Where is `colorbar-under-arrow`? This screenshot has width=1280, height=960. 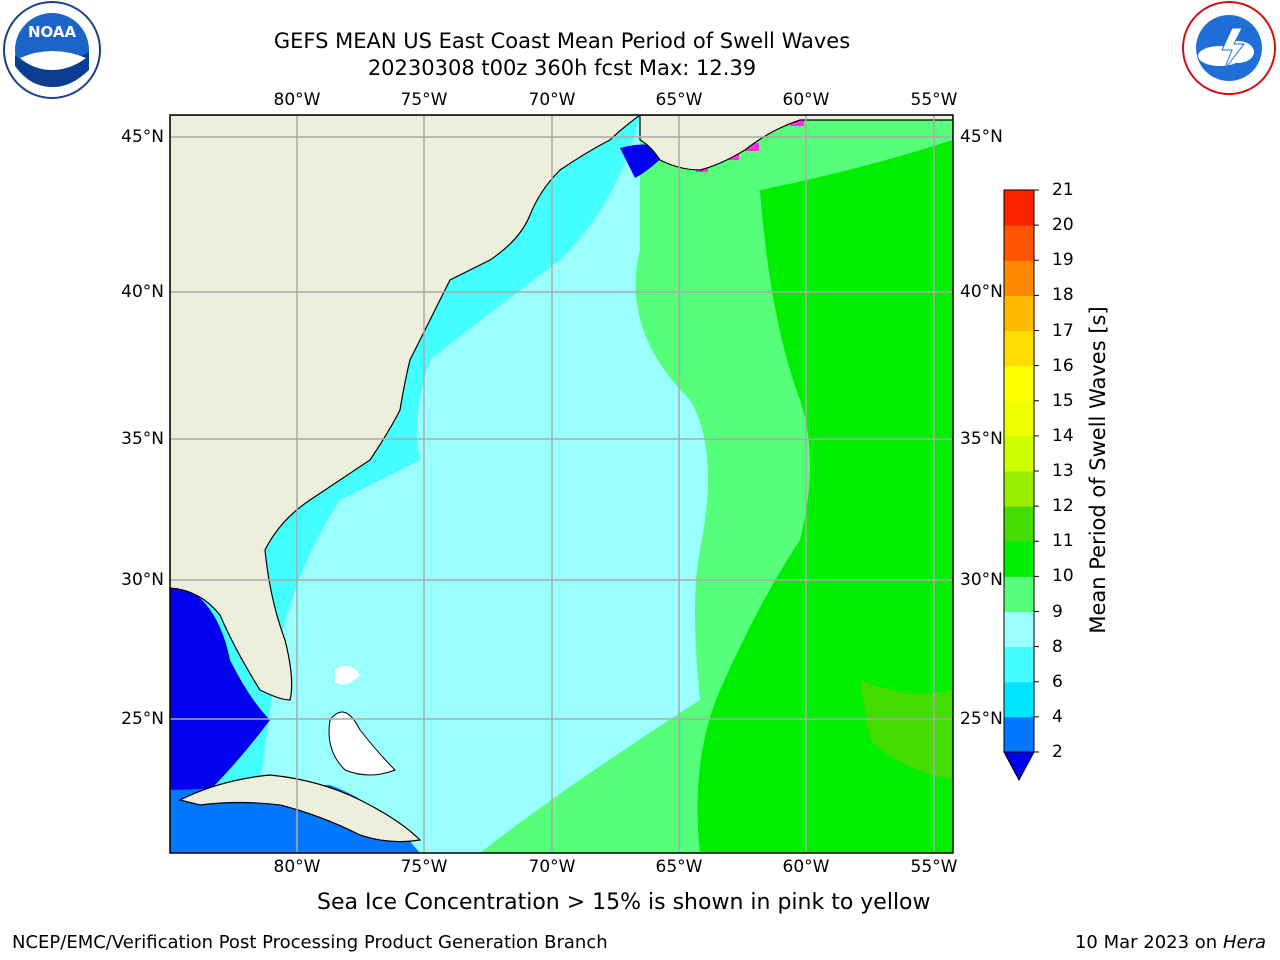 colorbar-under-arrow is located at coordinates (1019, 766).